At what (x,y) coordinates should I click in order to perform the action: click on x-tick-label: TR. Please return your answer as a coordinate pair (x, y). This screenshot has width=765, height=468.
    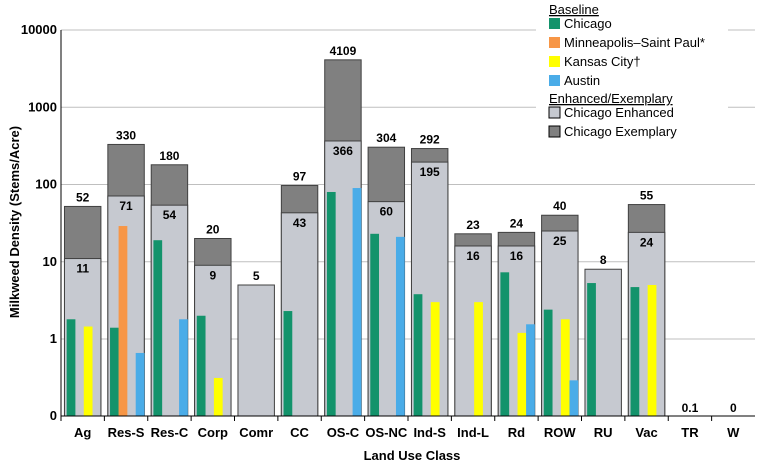
    Looking at the image, I should click on (690, 432).